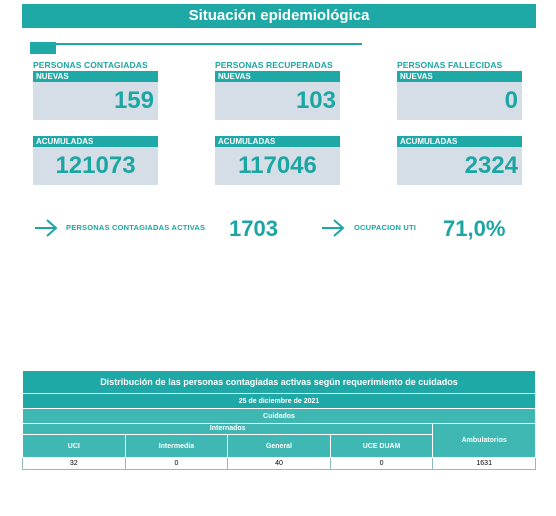 The image size is (556, 516). Describe the element at coordinates (279, 416) in the screenshot. I see `table-group-header: Cuidados` at that location.